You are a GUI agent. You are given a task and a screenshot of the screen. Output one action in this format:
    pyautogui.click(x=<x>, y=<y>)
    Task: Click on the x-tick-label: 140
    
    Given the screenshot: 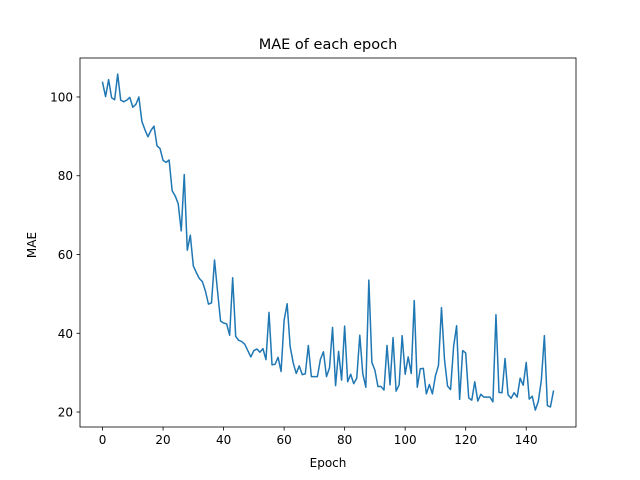 What is the action you would take?
    pyautogui.click(x=526, y=440)
    